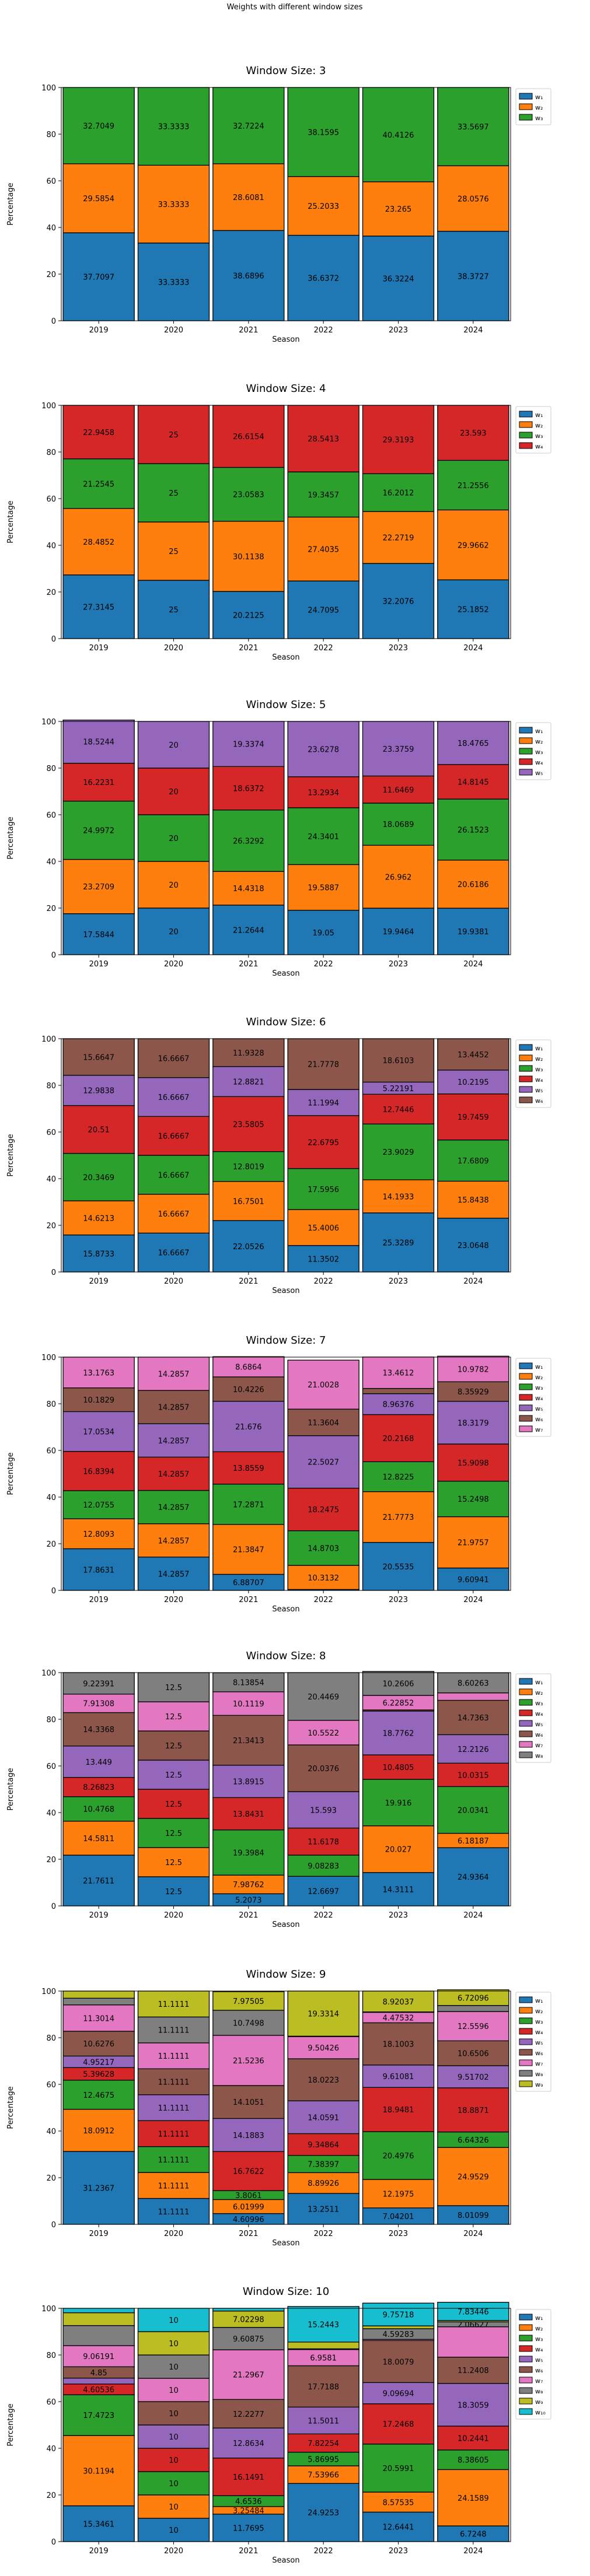  What do you see at coordinates (473, 1423) in the screenshot?
I see `data-label: 18.3179` at bounding box center [473, 1423].